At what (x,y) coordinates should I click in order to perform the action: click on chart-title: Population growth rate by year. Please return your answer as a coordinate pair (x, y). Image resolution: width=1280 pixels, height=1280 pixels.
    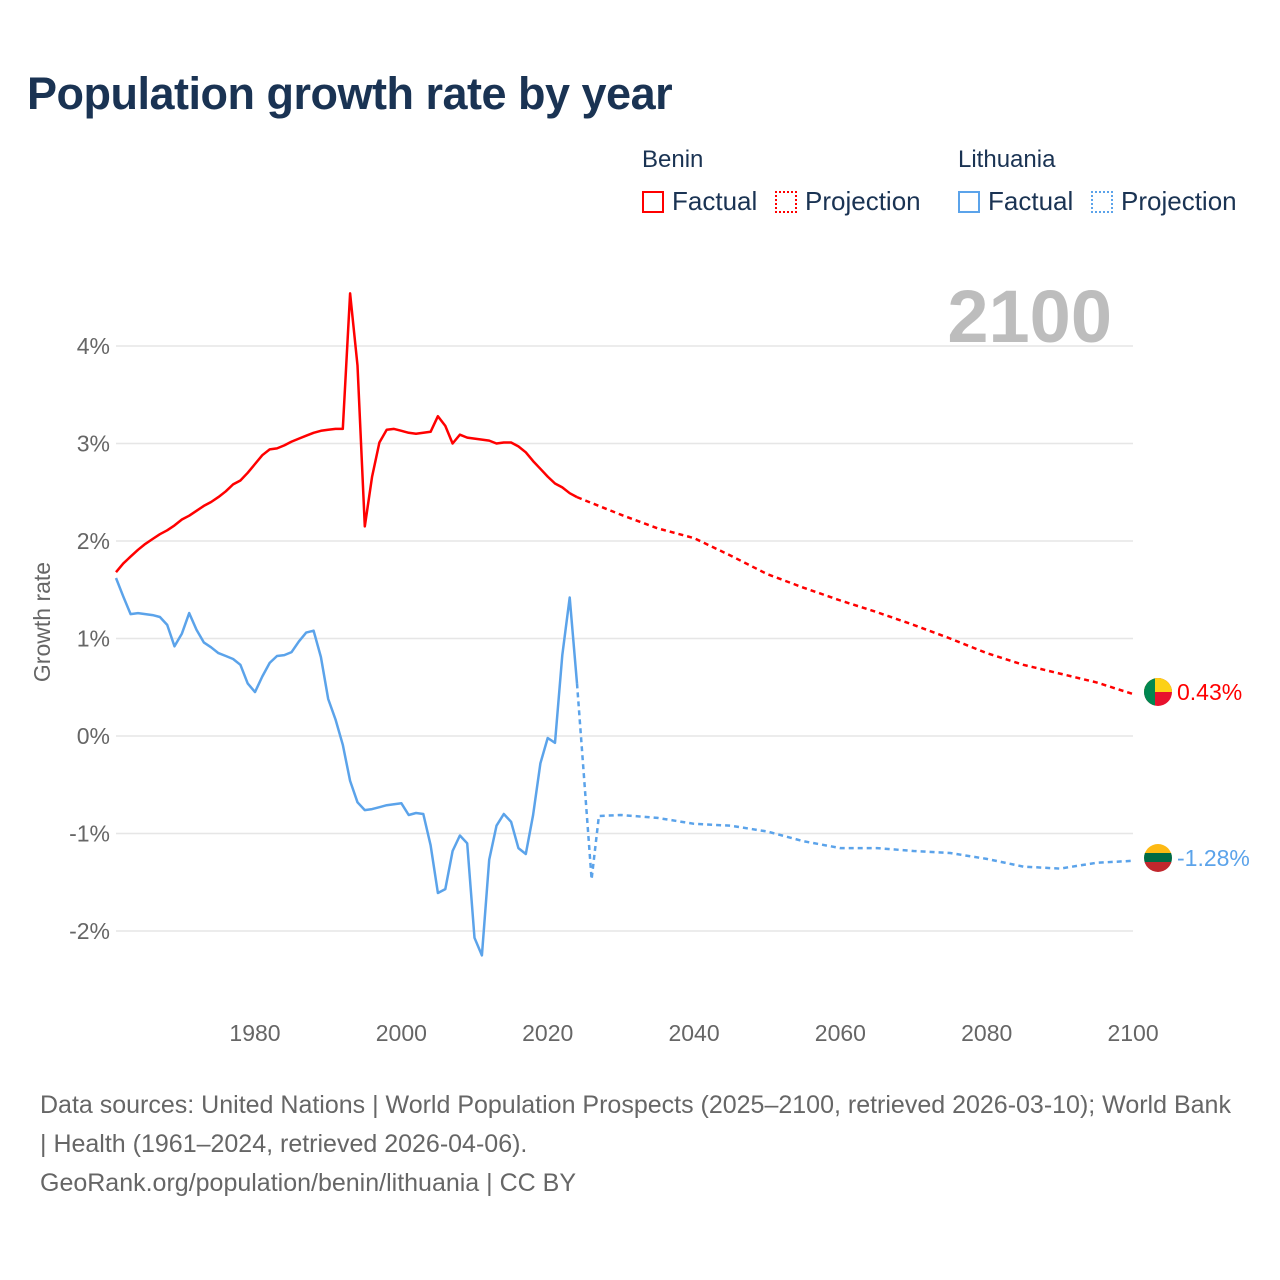
    Looking at the image, I should click on (350, 93).